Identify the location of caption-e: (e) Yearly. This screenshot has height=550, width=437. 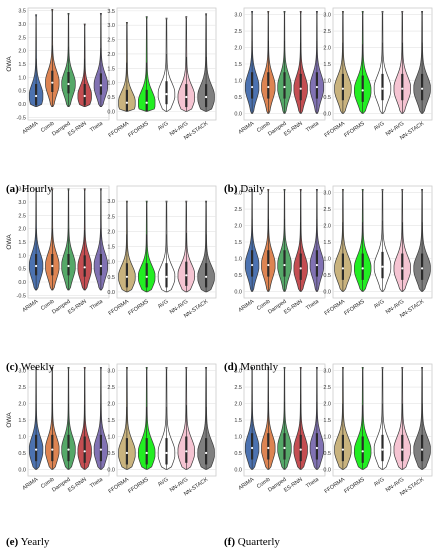
(28, 542).